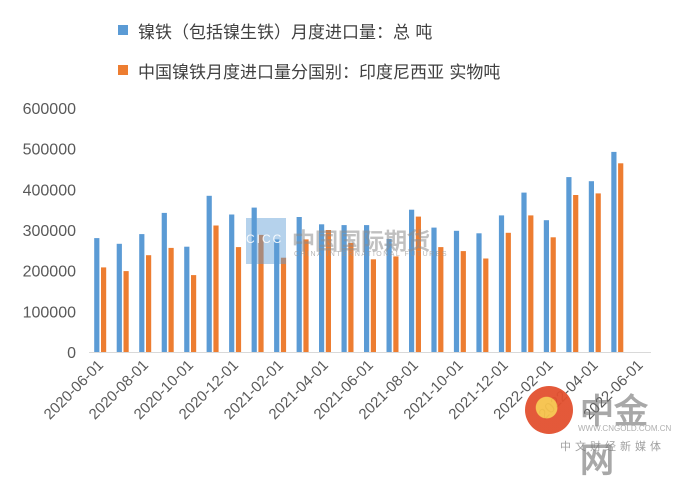 The image size is (680, 482). I want to click on cicc-watermark-logo-text: CICC, so click(265, 239).